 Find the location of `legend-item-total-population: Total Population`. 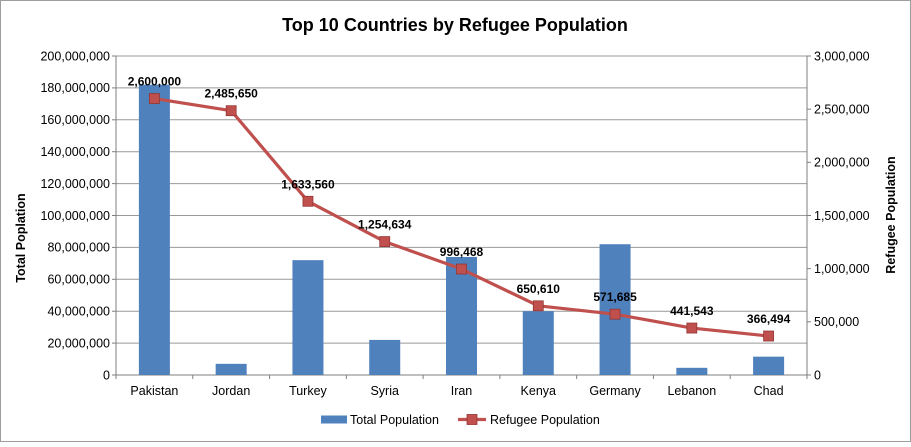

legend-item-total-population: Total Population is located at coordinates (380, 420).